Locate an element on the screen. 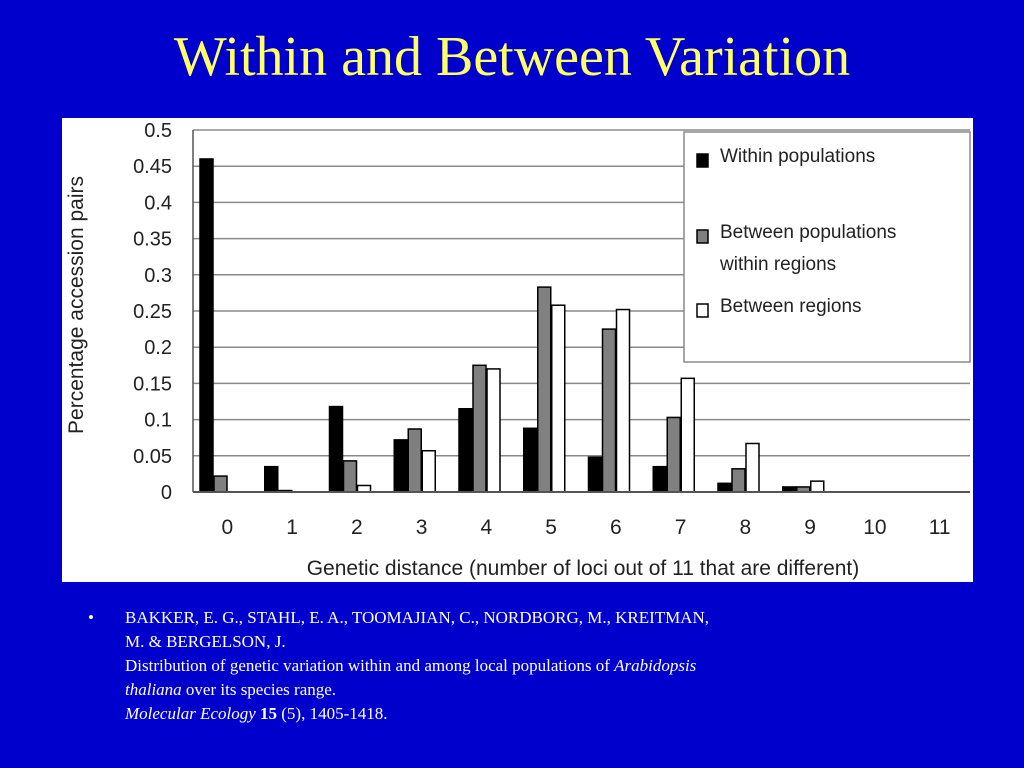 Image resolution: width=1024 pixels, height=768 pixels. citation-species-genus: Arabidopsis is located at coordinates (655, 665).